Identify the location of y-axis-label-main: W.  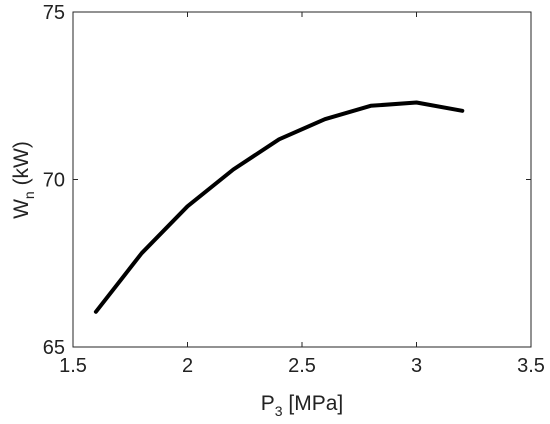
(21, 209).